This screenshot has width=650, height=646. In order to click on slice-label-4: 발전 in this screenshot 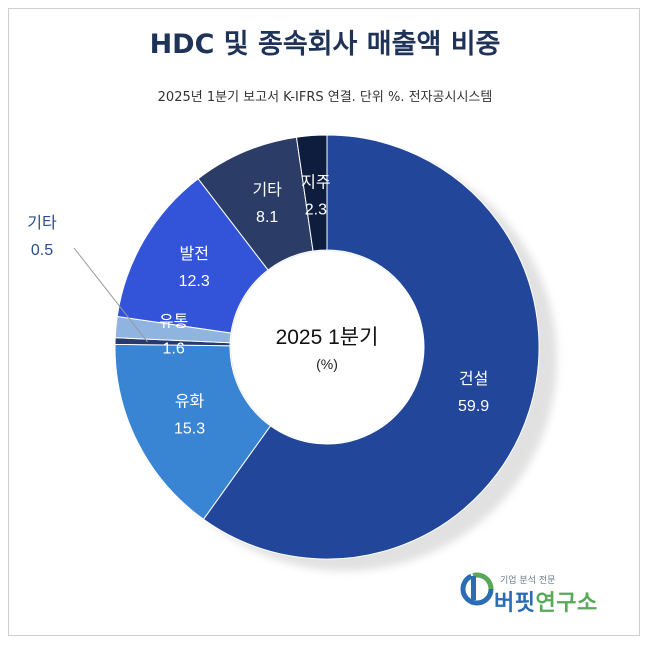, I will do `click(193, 253)`.